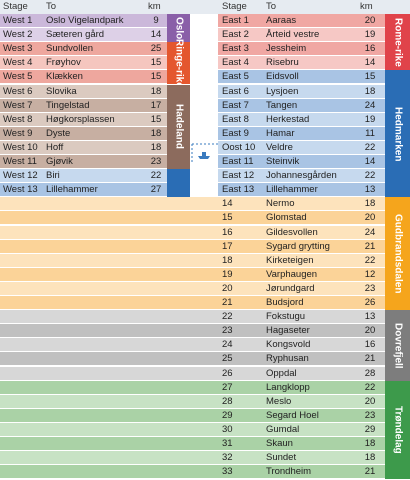 The image size is (410, 480). Describe the element at coordinates (285, 302) in the screenshot. I see `destination: Budsjord` at that location.